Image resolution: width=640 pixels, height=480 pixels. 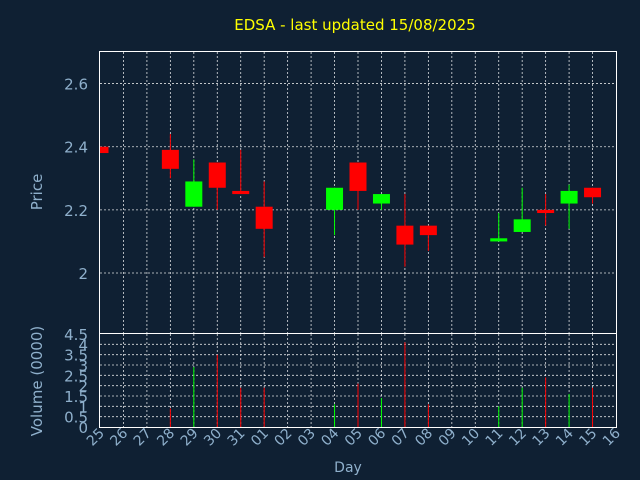 What do you see at coordinates (471, 438) in the screenshot?
I see `x-tick-label: 10` at bounding box center [471, 438].